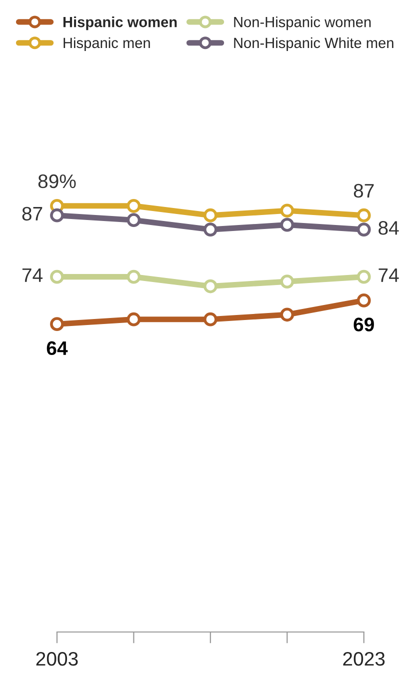  What do you see at coordinates (364, 659) in the screenshot?
I see `x-tick-label: 2023` at bounding box center [364, 659].